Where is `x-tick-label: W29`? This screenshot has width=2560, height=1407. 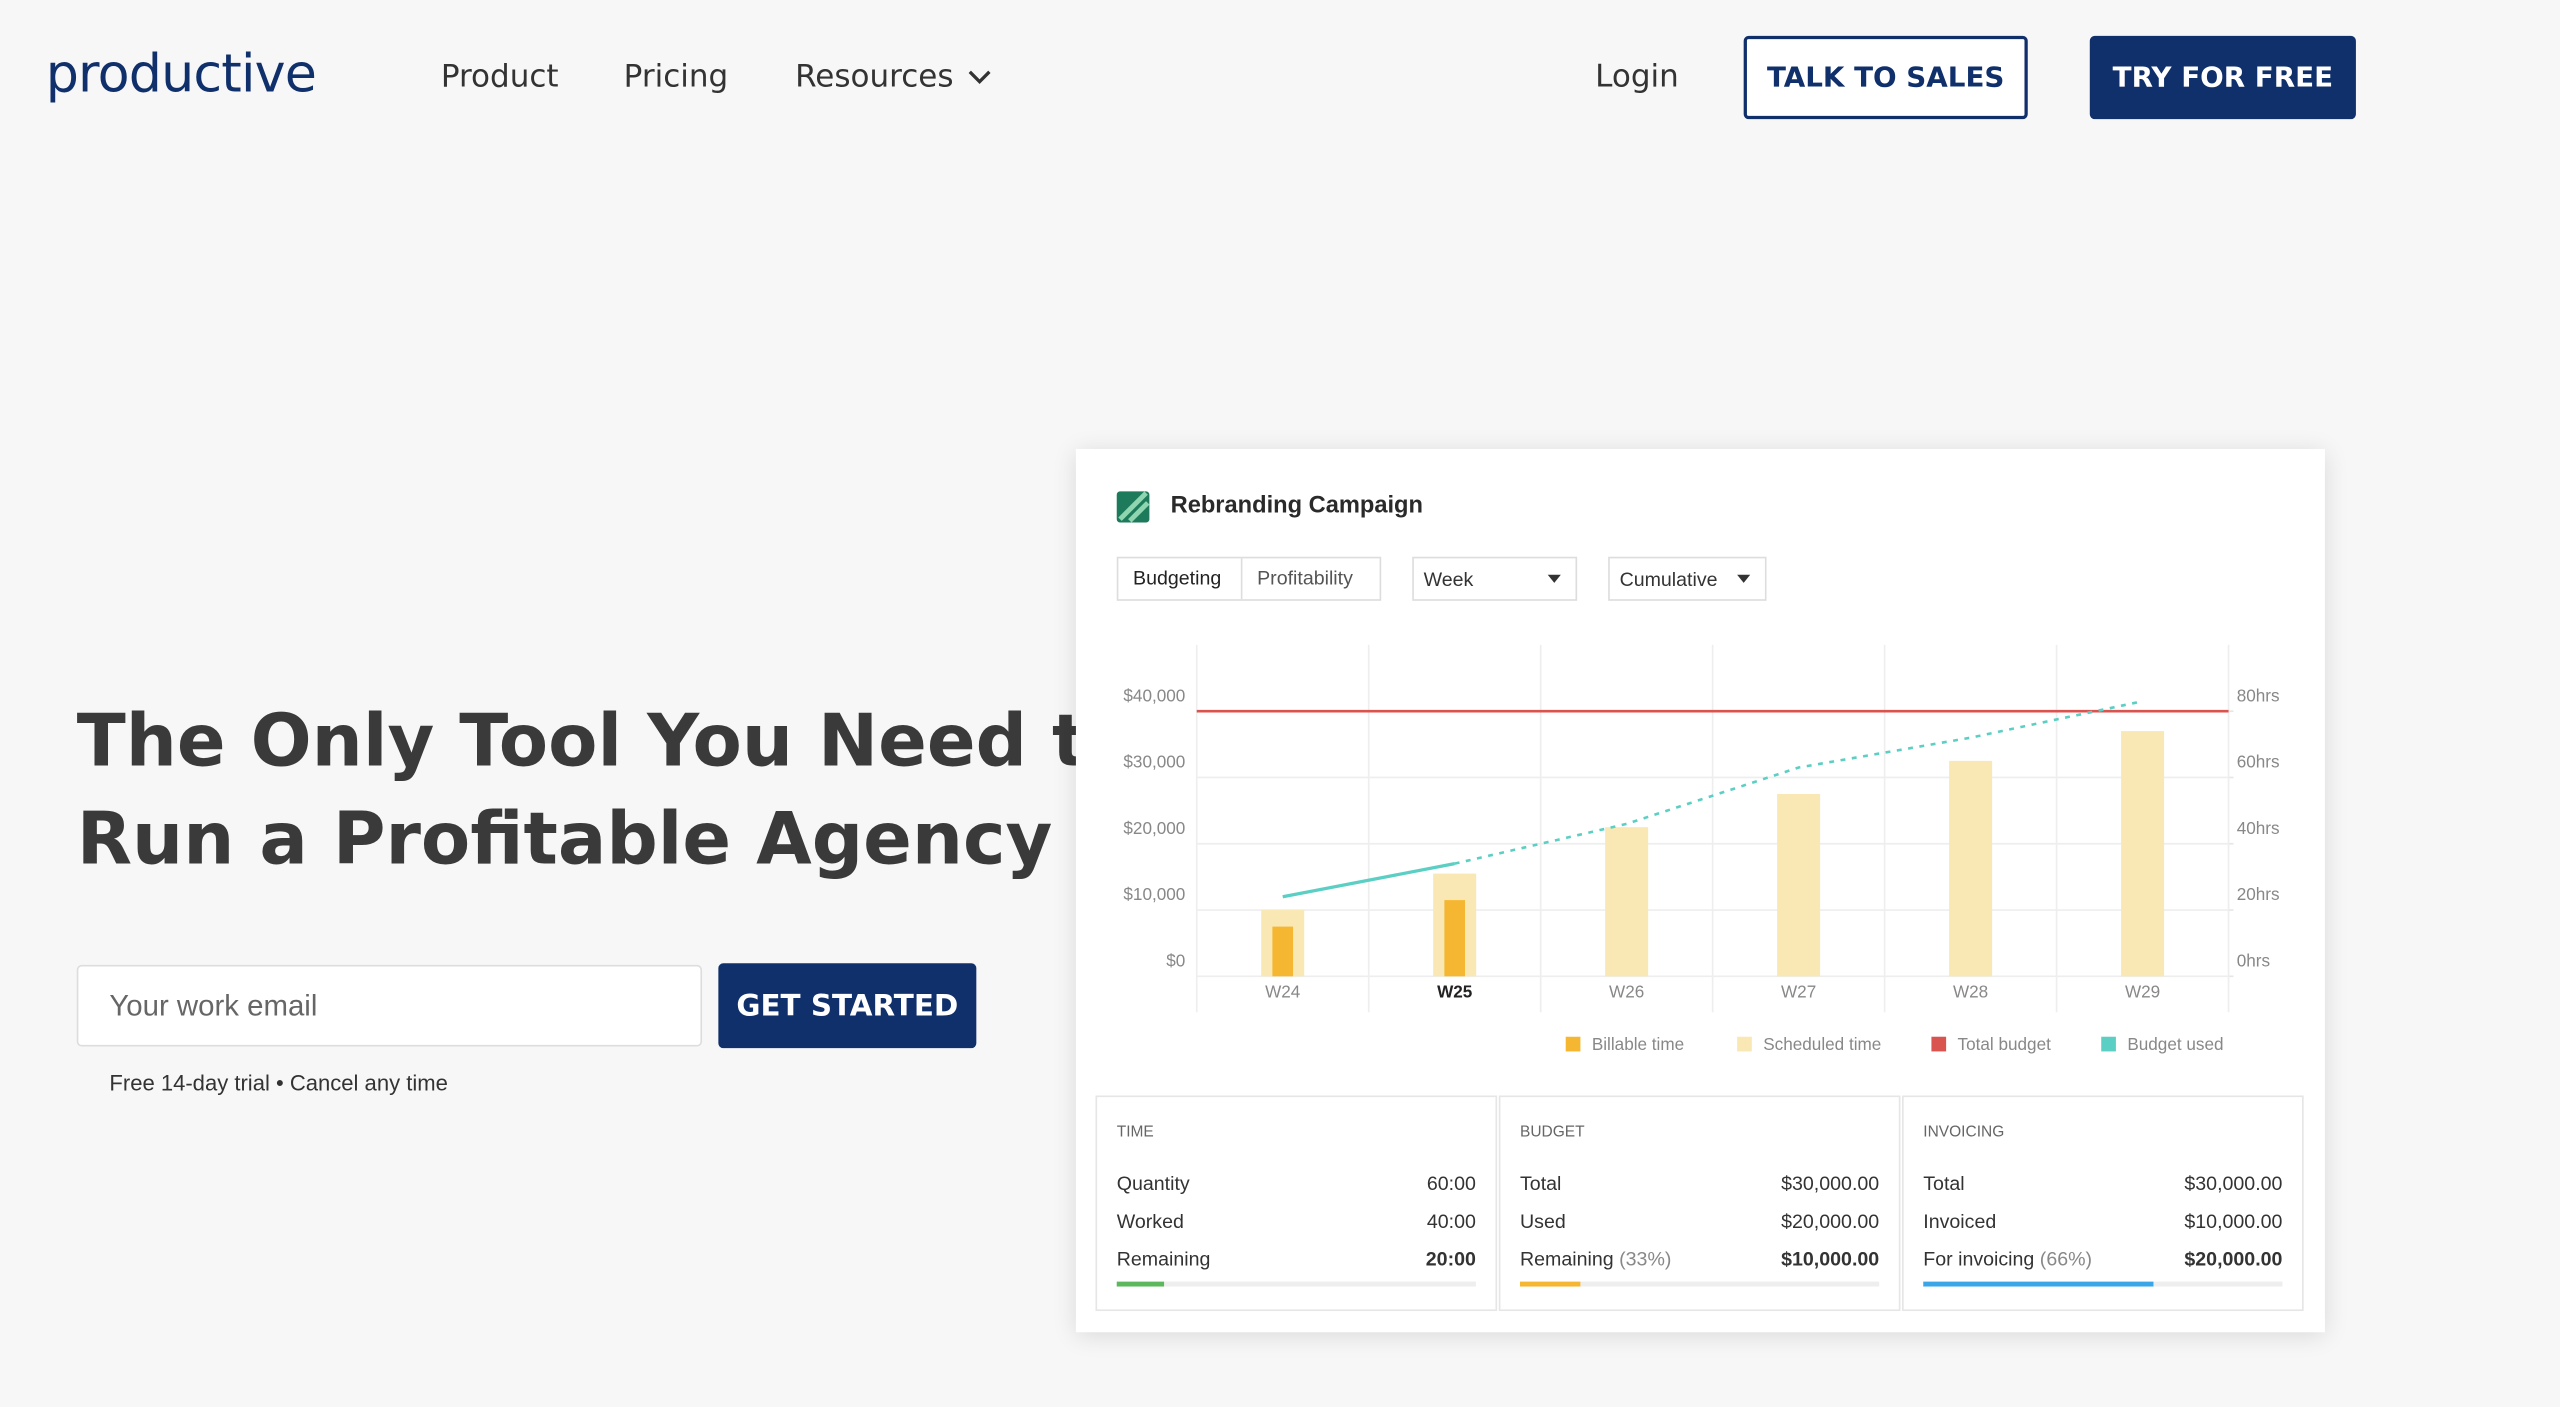
x-tick-label: W29 is located at coordinates (2142, 992).